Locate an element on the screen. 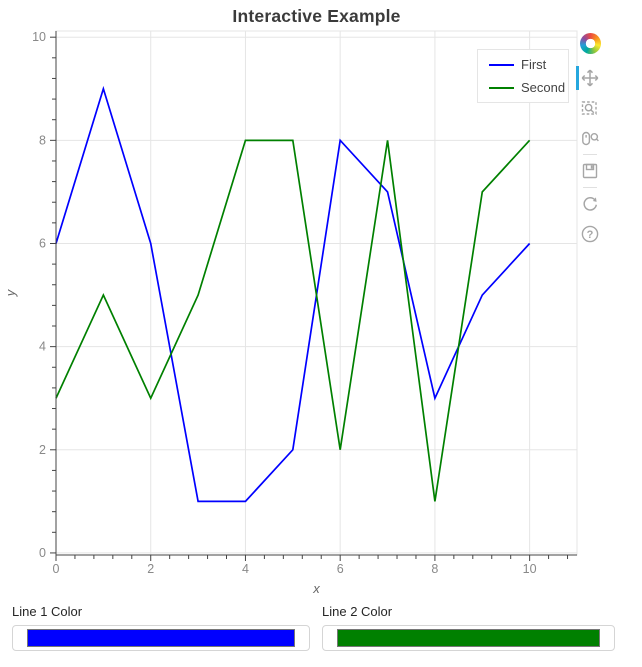 Image resolution: width=642 pixels, height=667 pixels. line1-color-picker is located at coordinates (161, 638).